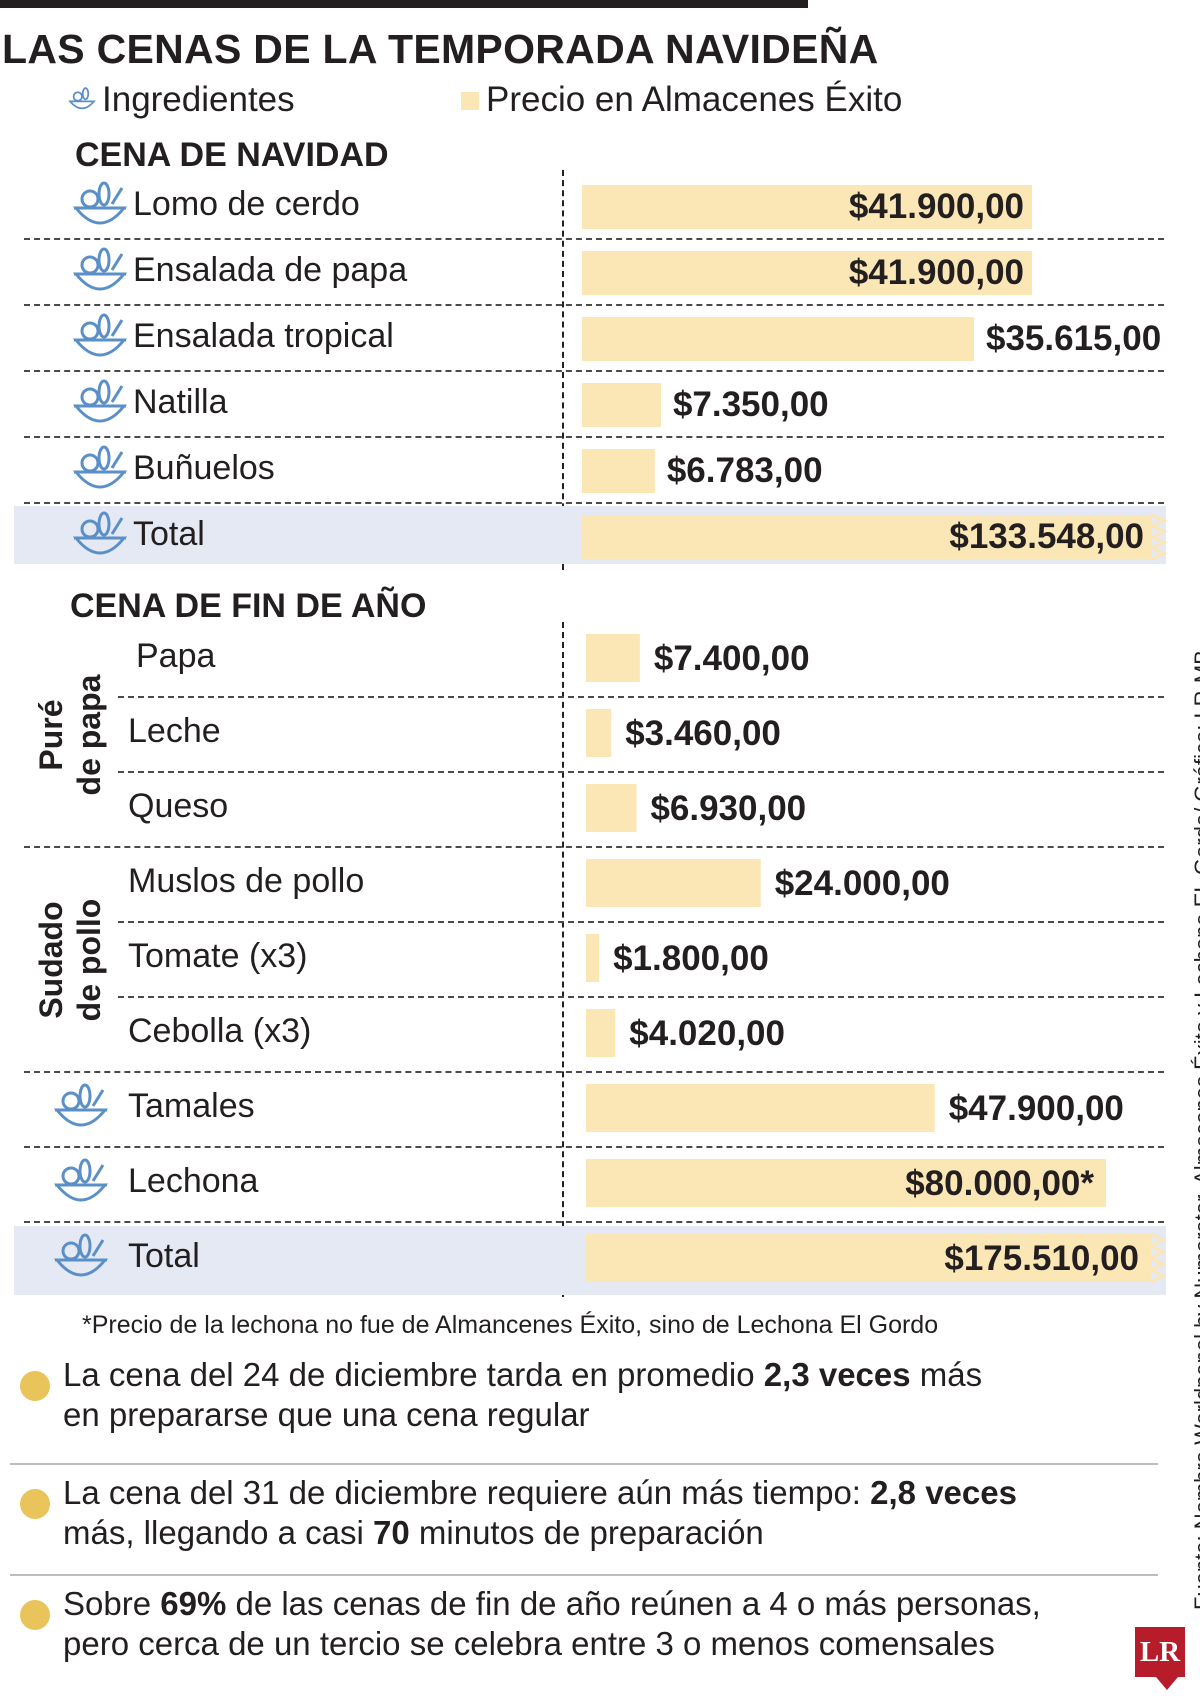 The height and width of the screenshot is (1705, 1200). Describe the element at coordinates (1073, 338) in the screenshot. I see `value-label-ensalada-tropical: $35.615,00` at that location.